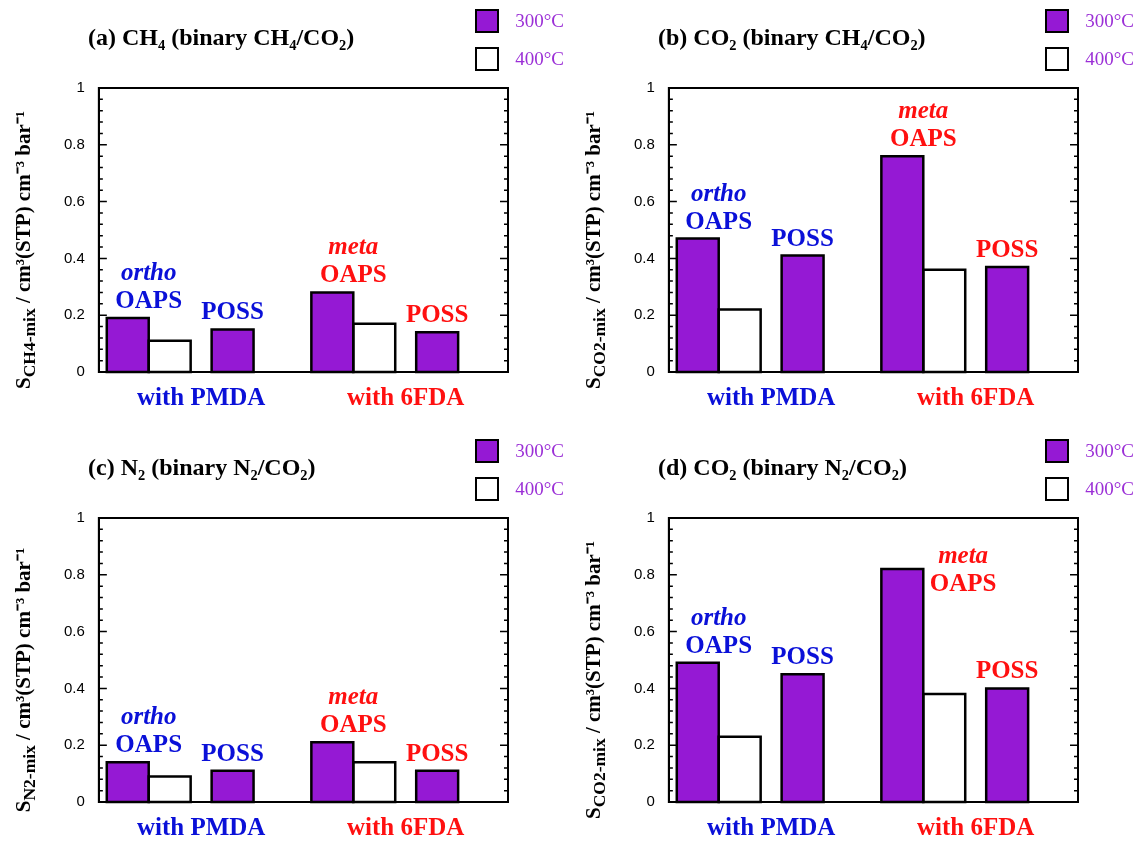 This screenshot has height=859, width=1141. What do you see at coordinates (782, 467) in the screenshot?
I see `chart-title: (d) CO₂ (binary N₂/CO₂)` at bounding box center [782, 467].